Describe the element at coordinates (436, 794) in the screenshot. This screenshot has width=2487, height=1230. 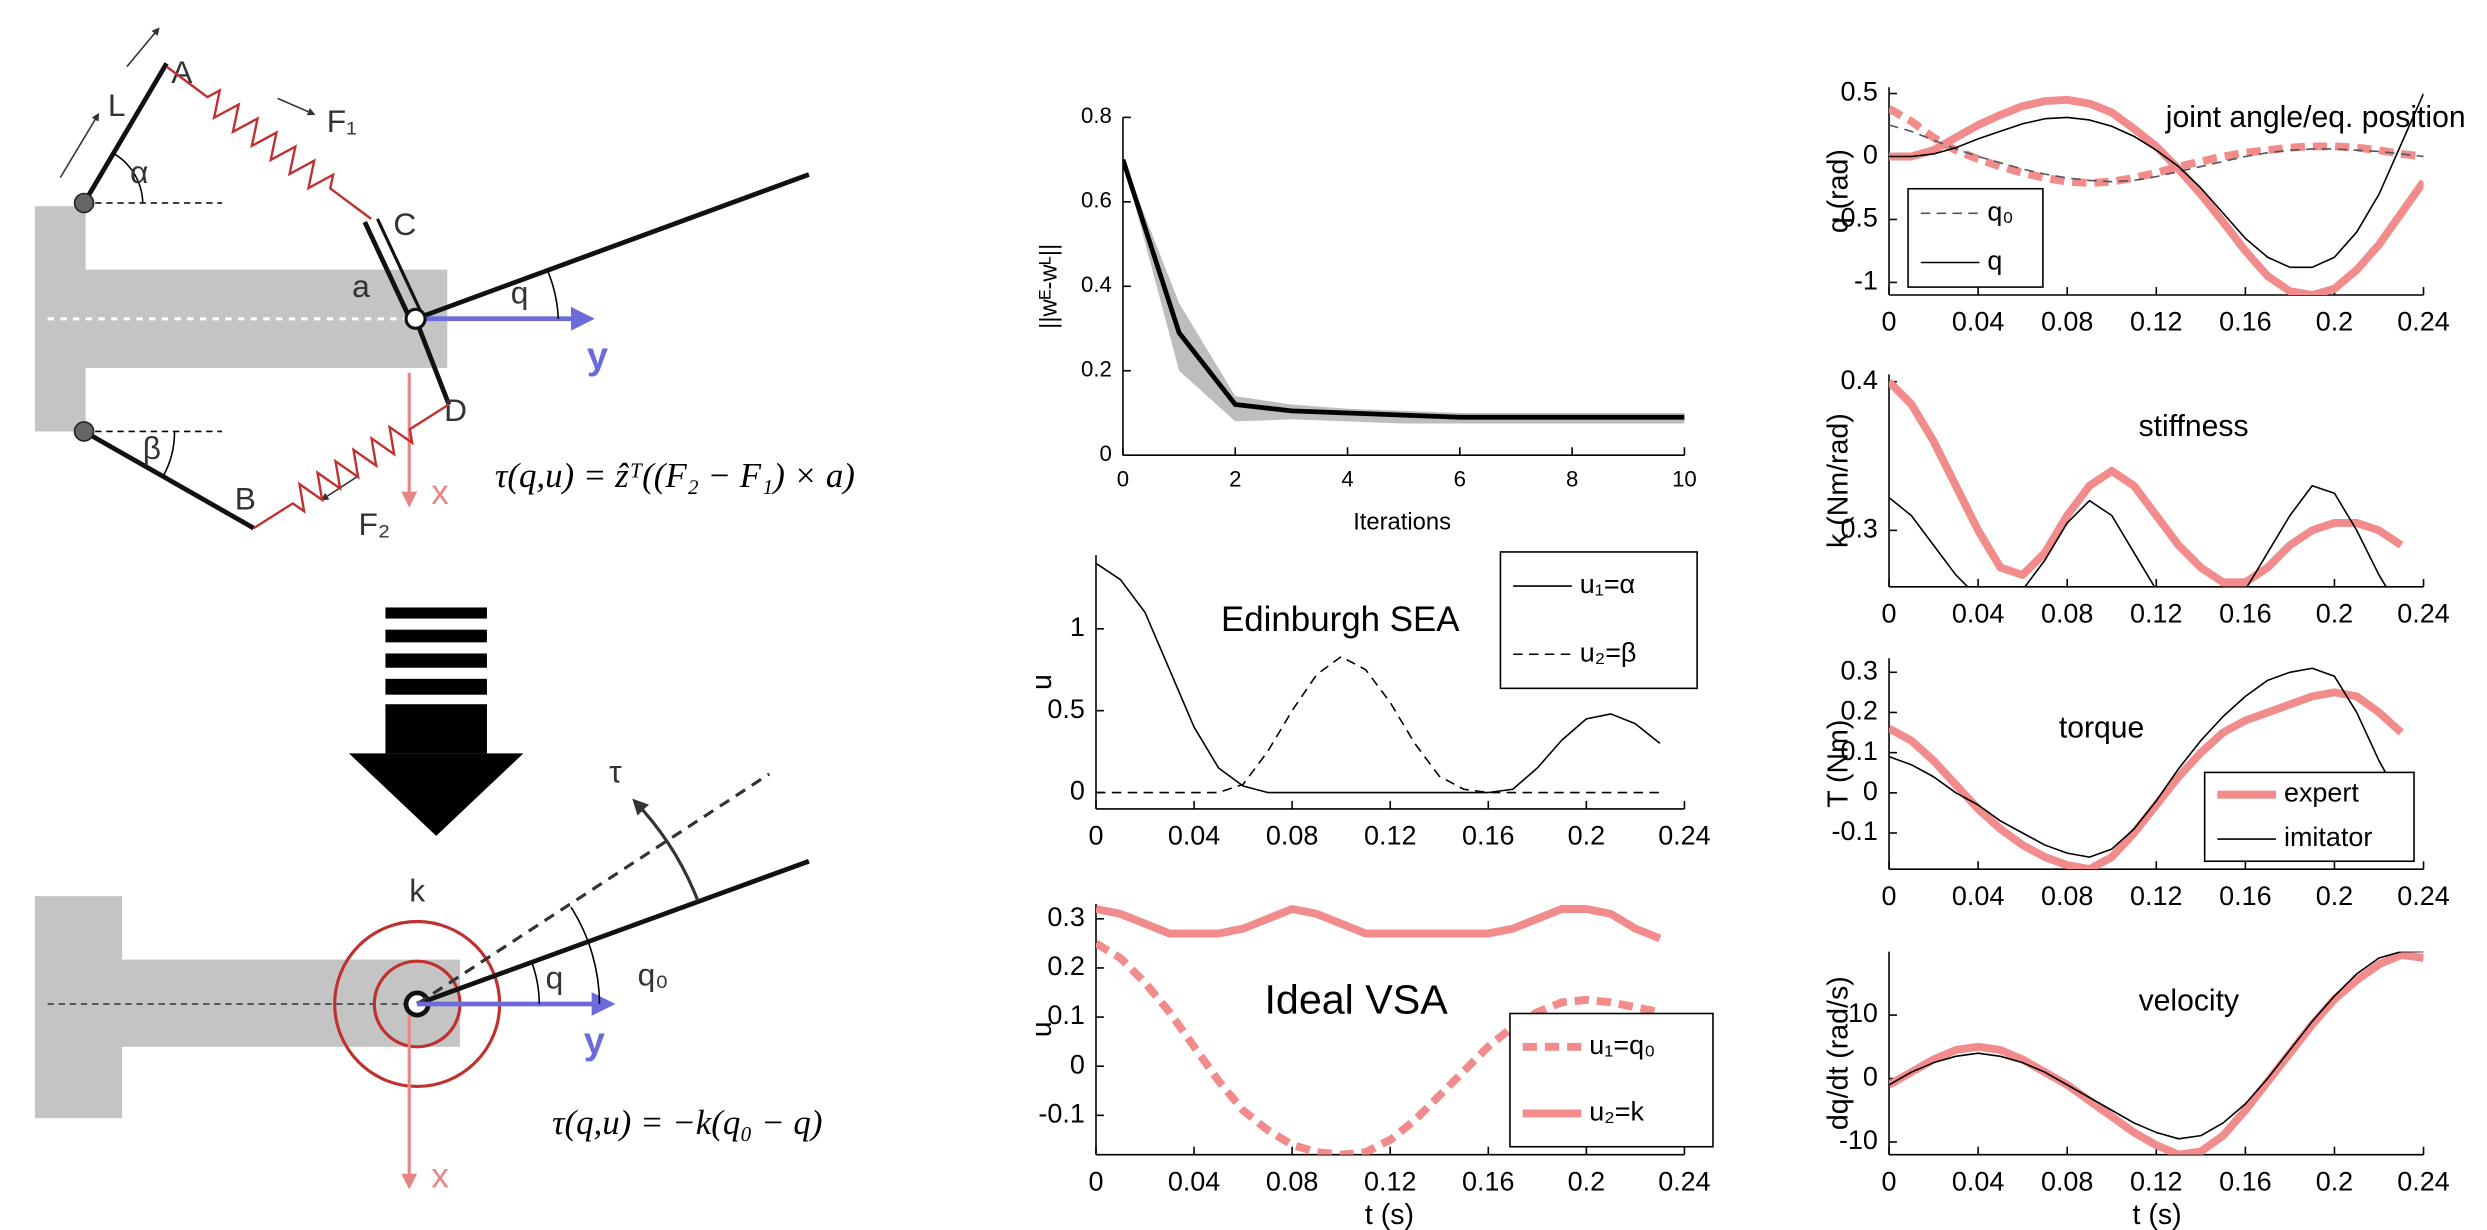
I see `arrow-head` at that location.